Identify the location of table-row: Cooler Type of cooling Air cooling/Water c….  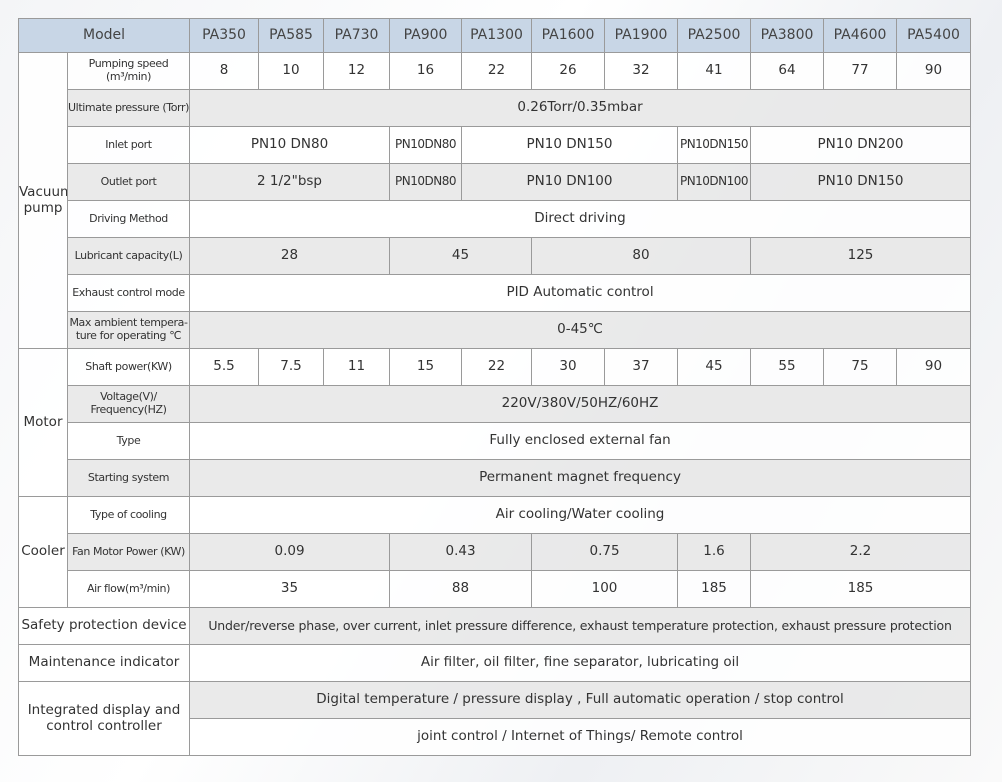
(495, 552).